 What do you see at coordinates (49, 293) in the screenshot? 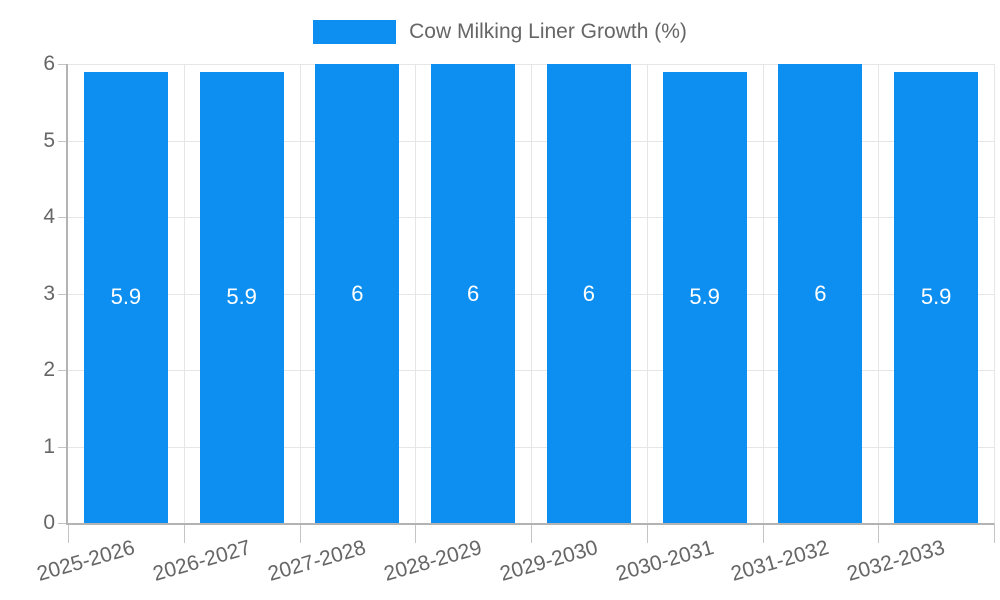
I see `y-axis-label: 3` at bounding box center [49, 293].